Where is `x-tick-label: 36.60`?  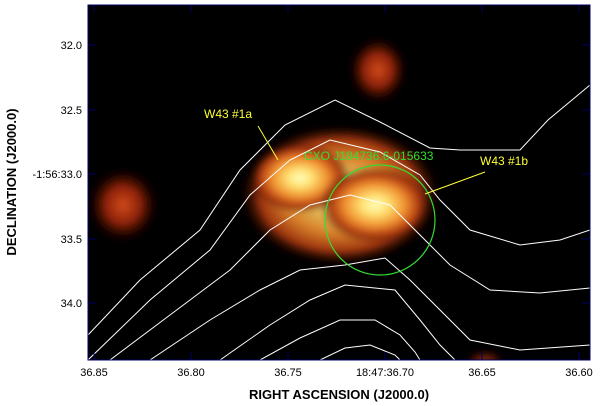 x-tick-label: 36.60 is located at coordinates (579, 373).